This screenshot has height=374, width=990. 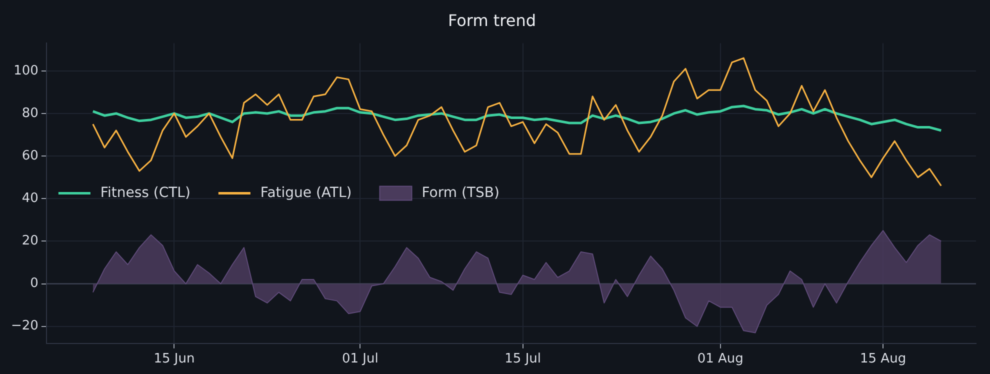 I want to click on legend-label: Fatigue (ATL), so click(x=306, y=192).